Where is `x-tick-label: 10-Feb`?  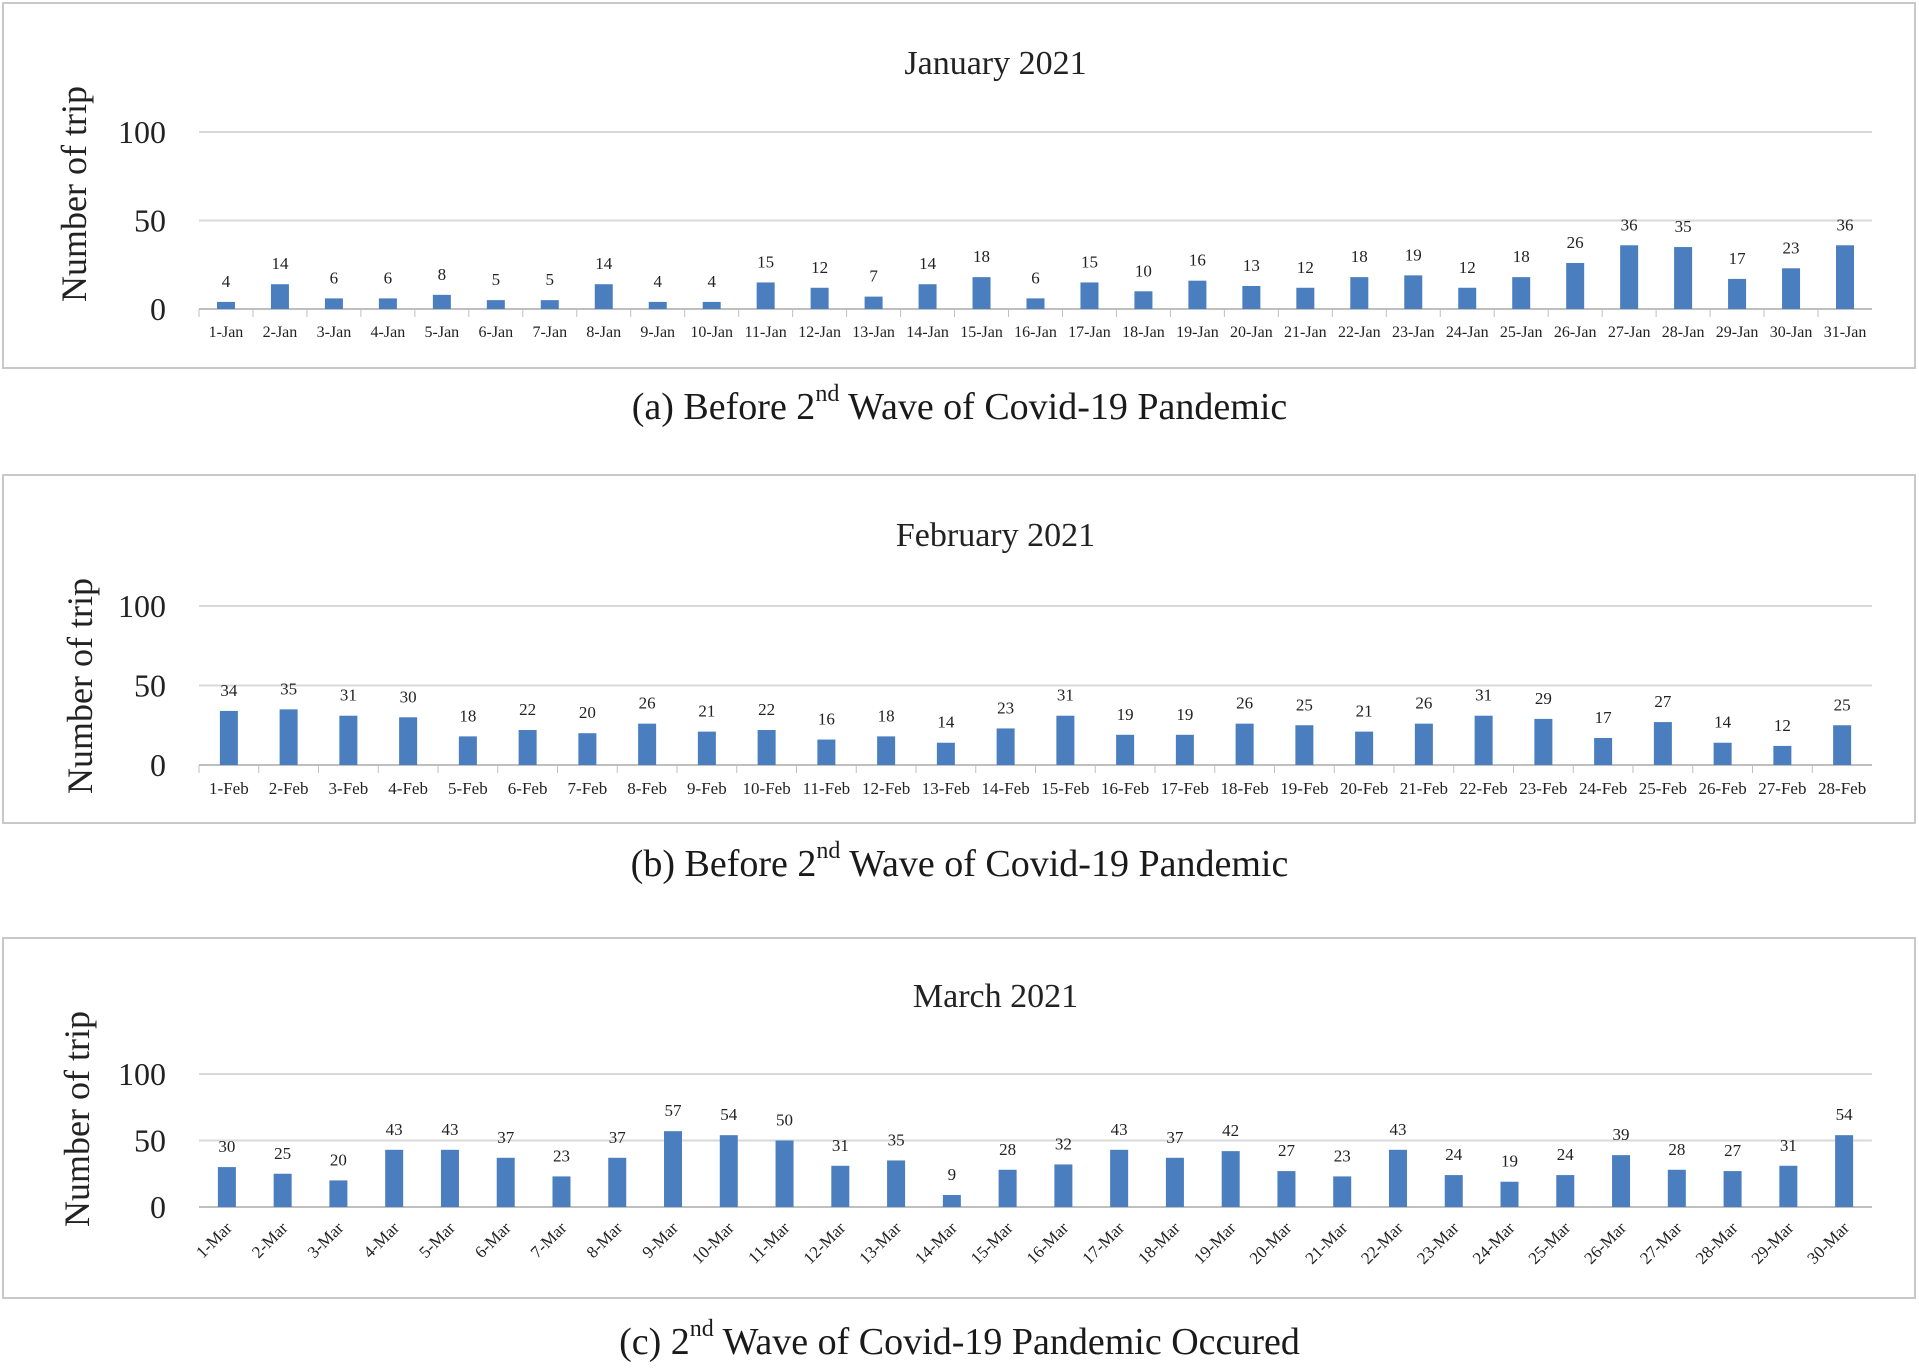
x-tick-label: 10-Feb is located at coordinates (767, 788).